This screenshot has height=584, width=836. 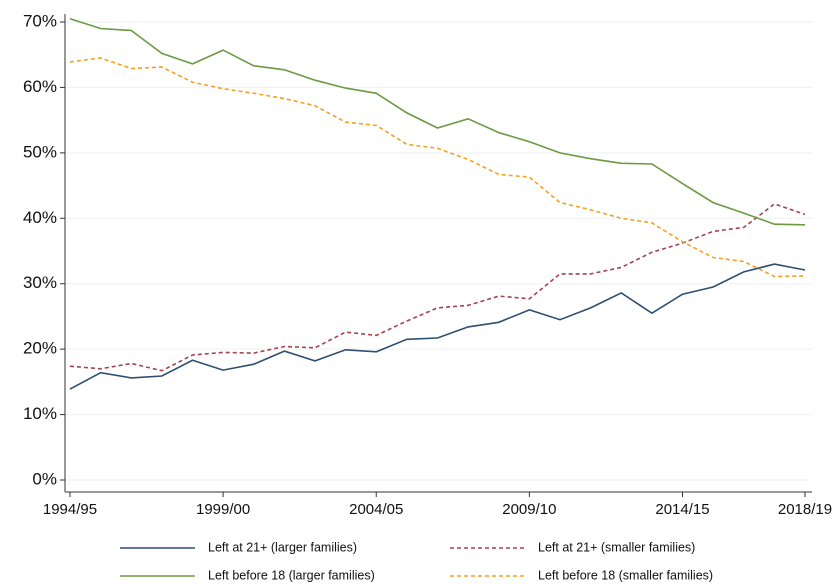 What do you see at coordinates (616, 547) in the screenshot?
I see `legend-label: Left at 21+ (smaller families)` at bounding box center [616, 547].